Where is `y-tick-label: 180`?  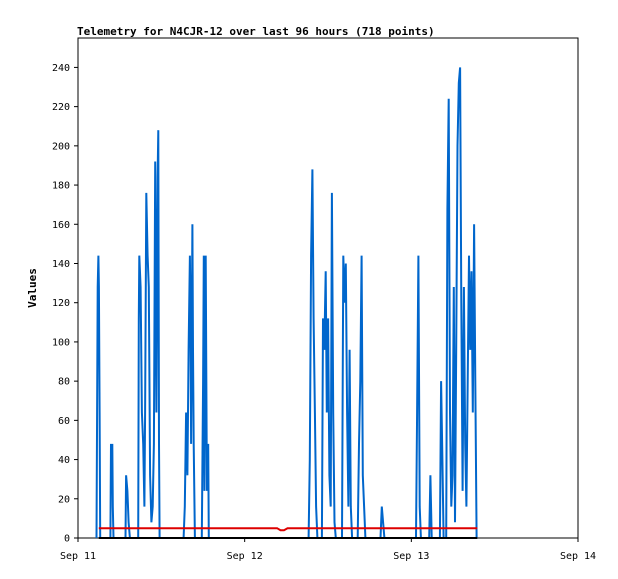
y-tick-label: 180 is located at coordinates (61, 186).